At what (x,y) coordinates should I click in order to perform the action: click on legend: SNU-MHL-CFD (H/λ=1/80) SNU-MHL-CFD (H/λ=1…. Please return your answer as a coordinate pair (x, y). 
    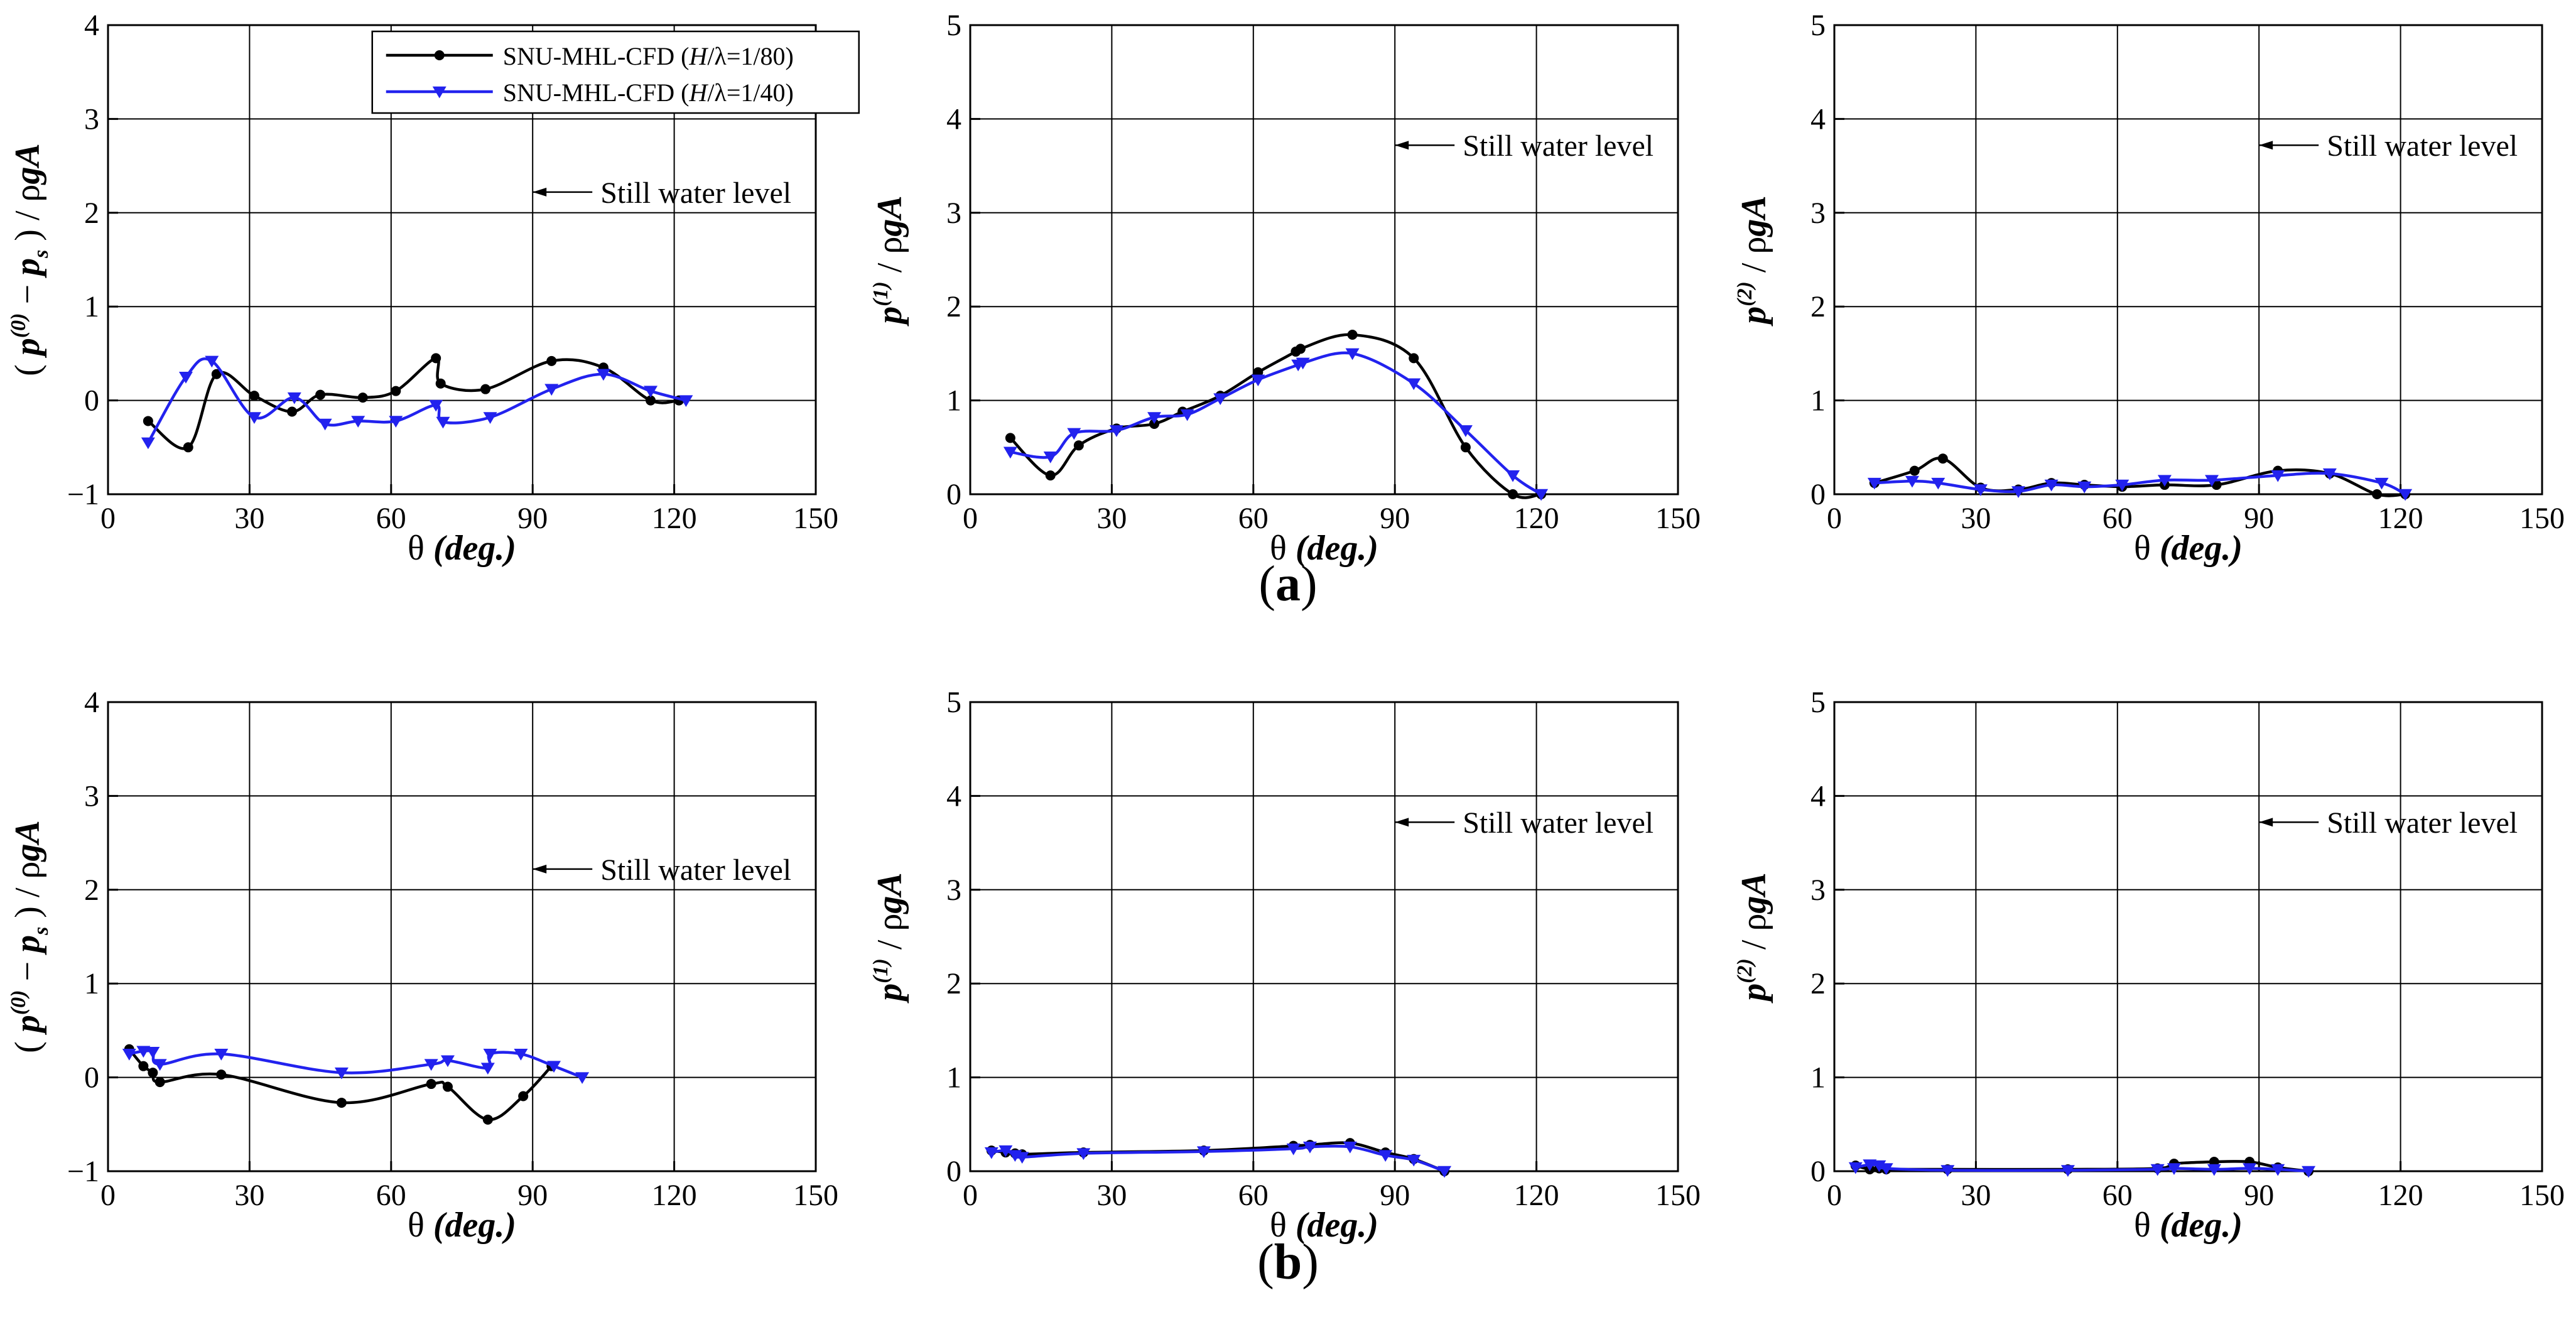
    Looking at the image, I should click on (615, 72).